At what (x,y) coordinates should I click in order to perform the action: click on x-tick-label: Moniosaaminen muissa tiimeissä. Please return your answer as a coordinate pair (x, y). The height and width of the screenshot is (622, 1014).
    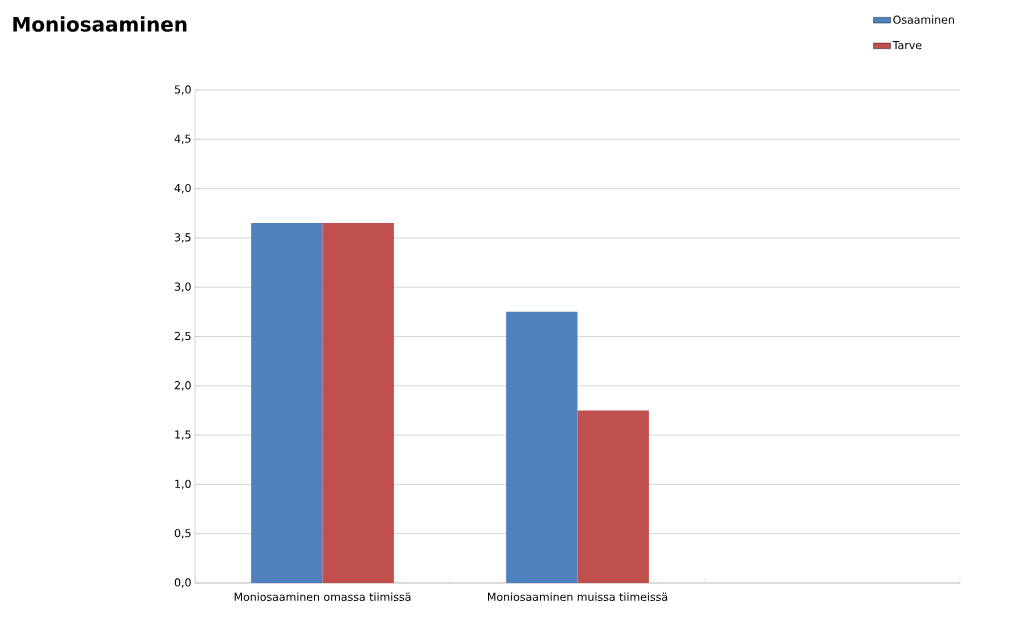
    Looking at the image, I should click on (578, 596).